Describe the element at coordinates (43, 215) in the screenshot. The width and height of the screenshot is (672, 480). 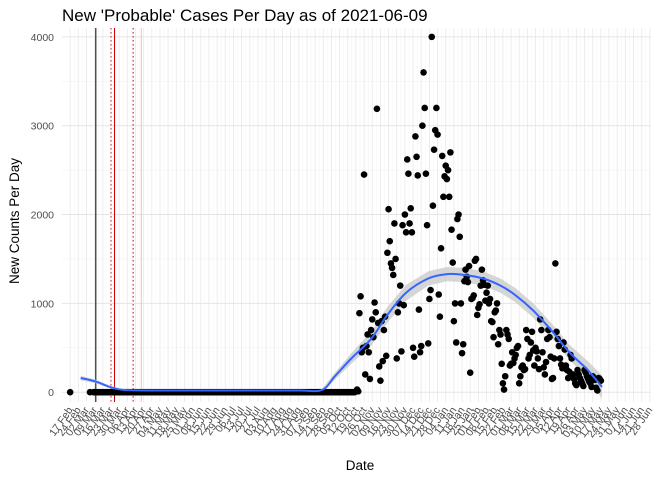
I see `y-axis-tick-labels: 0 1000 2000 3000 4000` at that location.